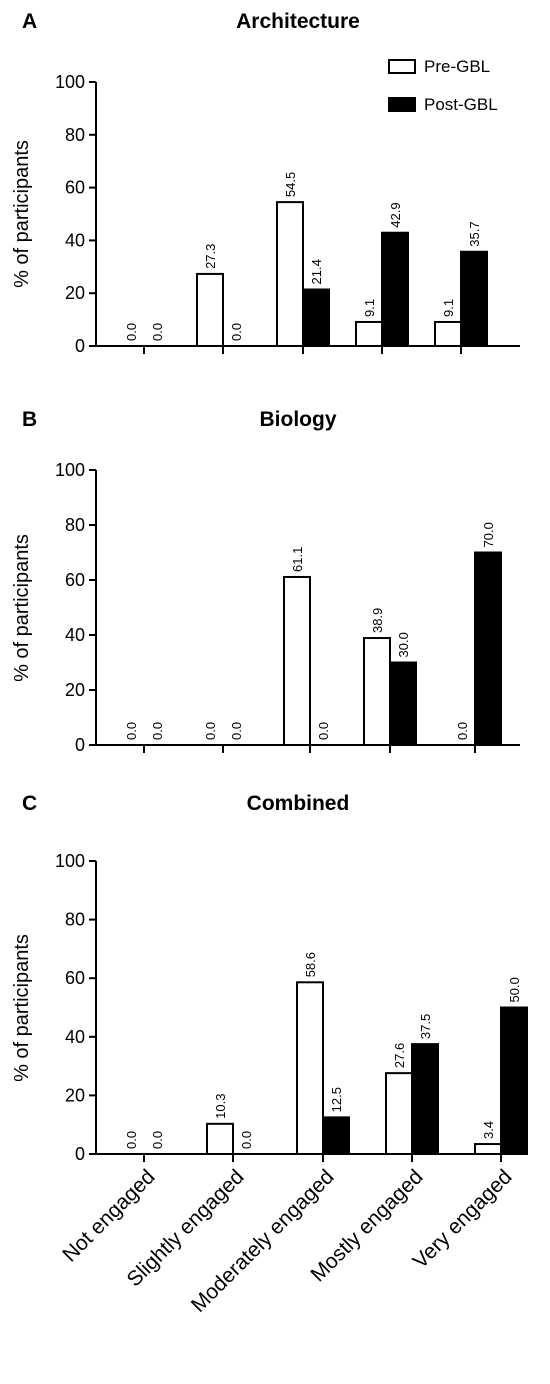  What do you see at coordinates (403, 644) in the screenshot?
I see `data-label: 30.0` at bounding box center [403, 644].